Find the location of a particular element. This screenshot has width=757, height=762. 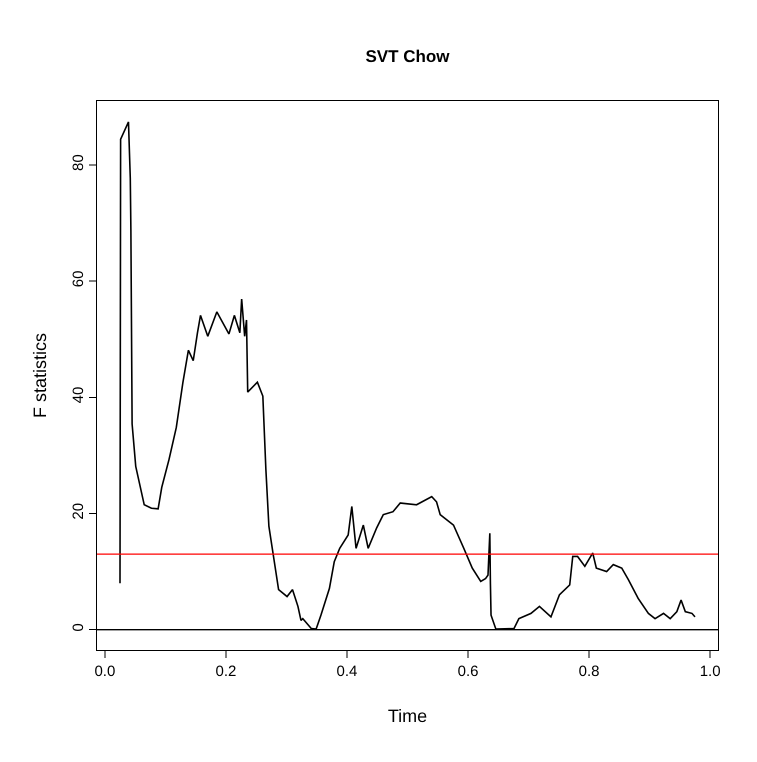

y-tick-label: 20 is located at coordinates (78, 511).